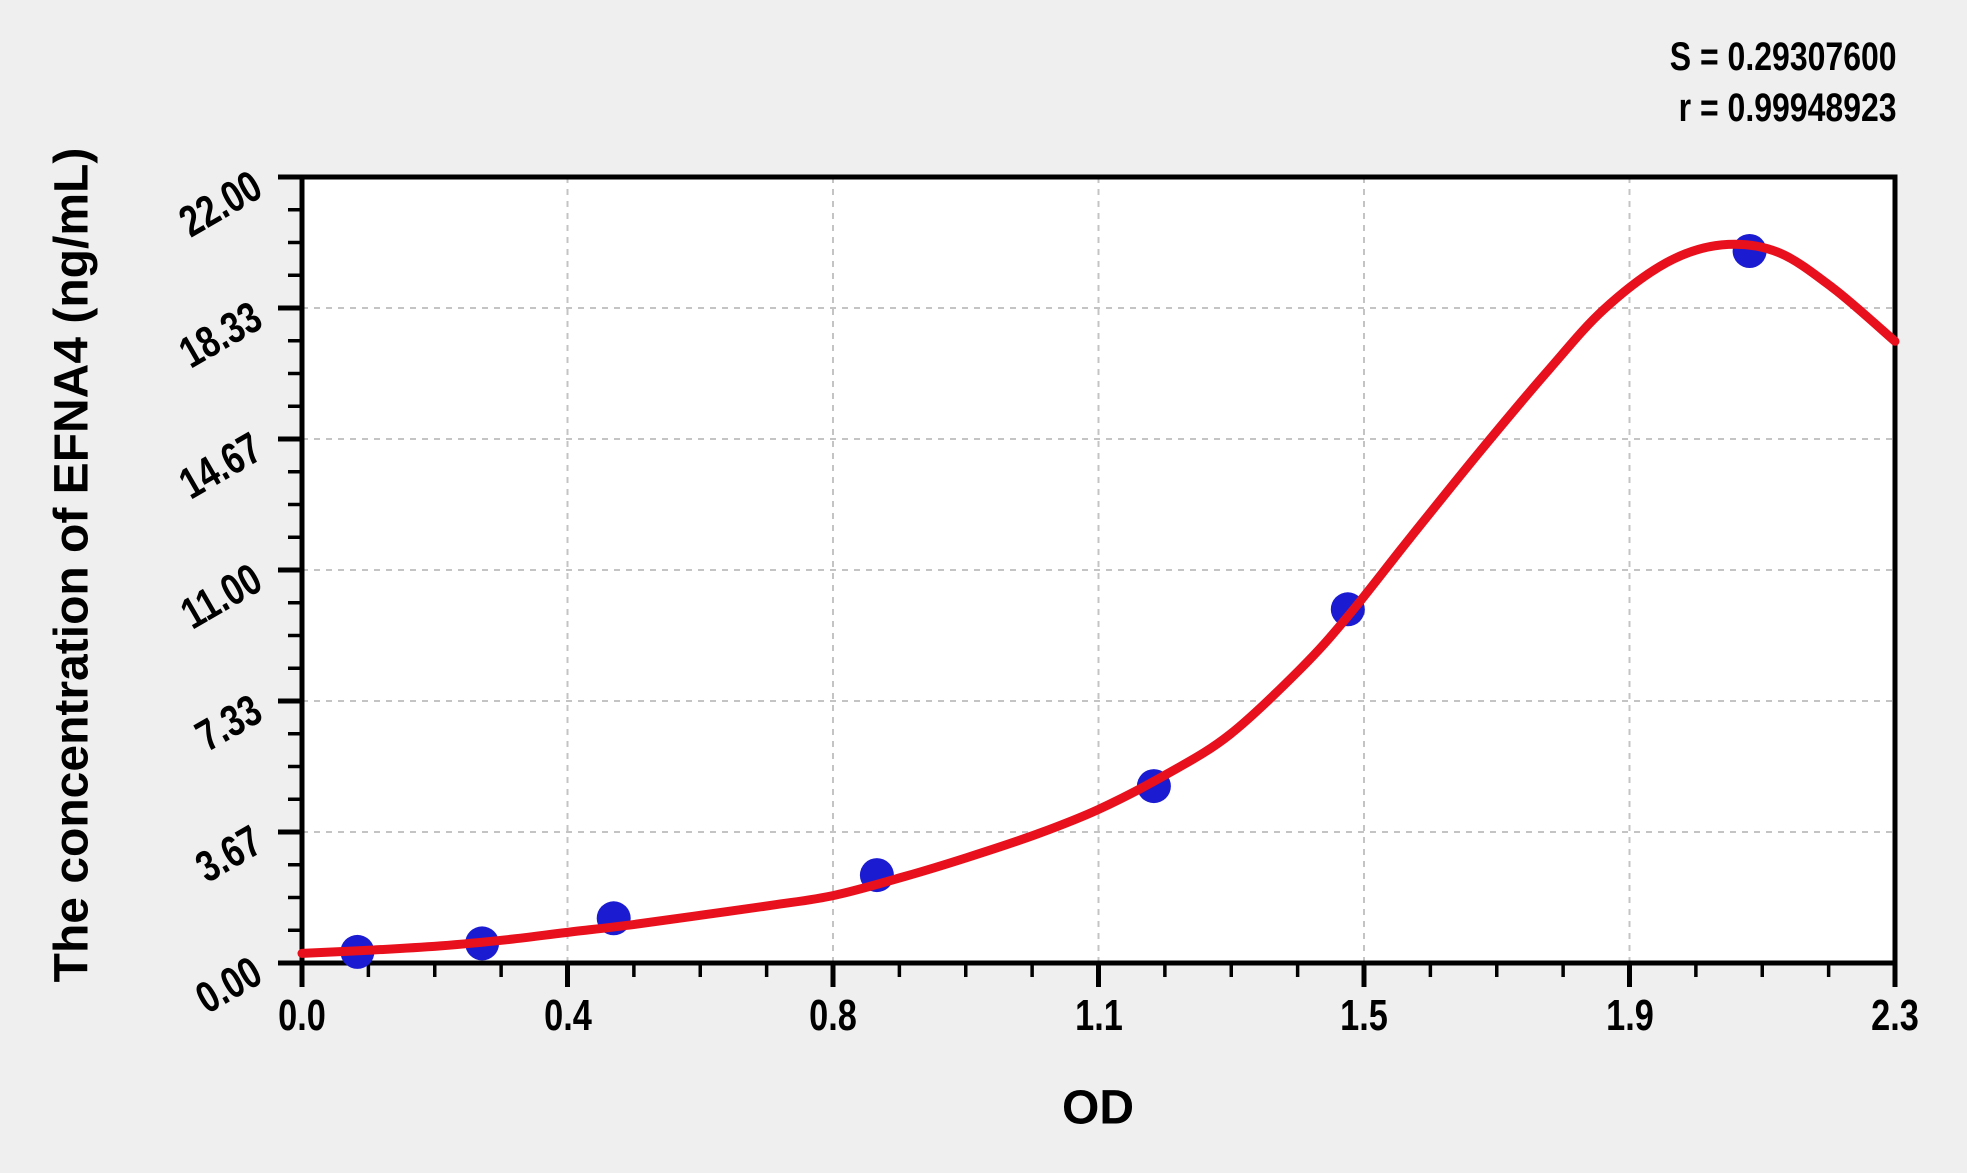  What do you see at coordinates (1098, 1015) in the screenshot?
I see `x-tick-label: 1.1` at bounding box center [1098, 1015].